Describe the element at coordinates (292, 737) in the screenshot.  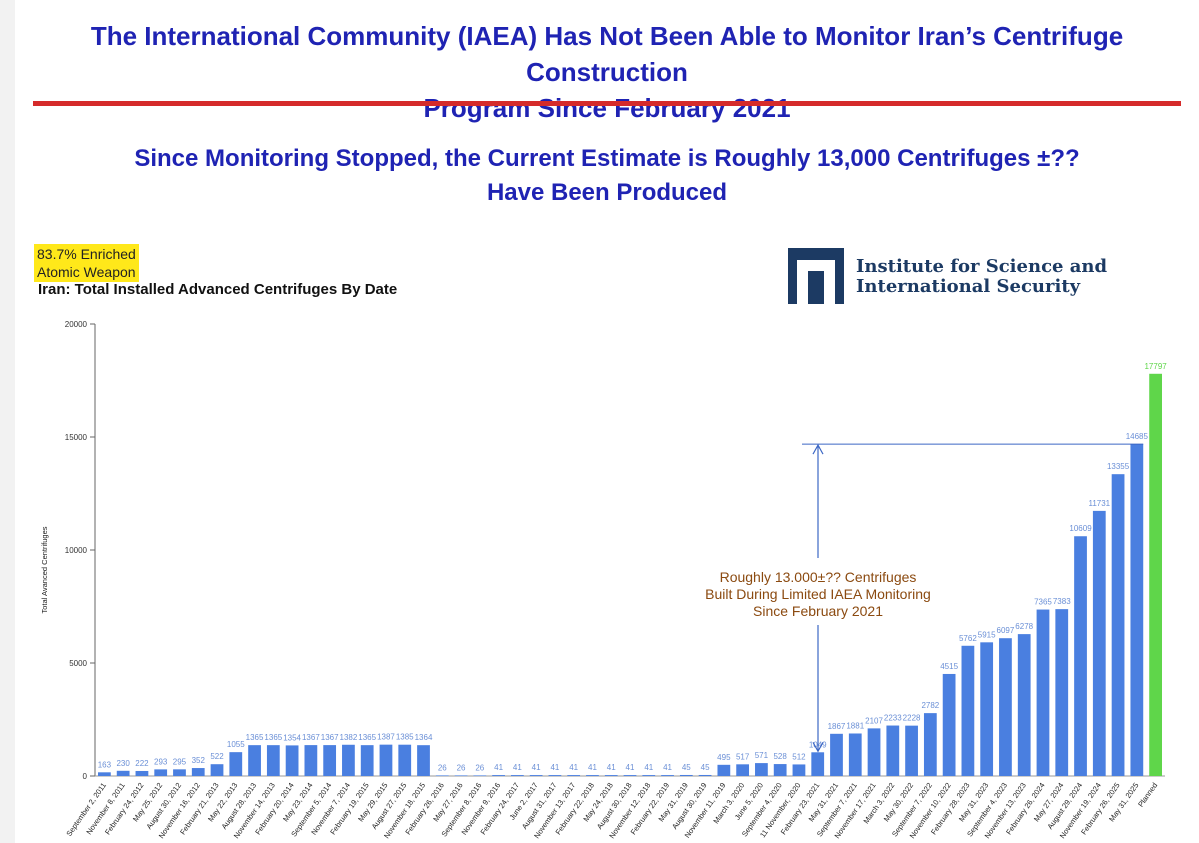
I see `bar-value-label: 1354` at that location.